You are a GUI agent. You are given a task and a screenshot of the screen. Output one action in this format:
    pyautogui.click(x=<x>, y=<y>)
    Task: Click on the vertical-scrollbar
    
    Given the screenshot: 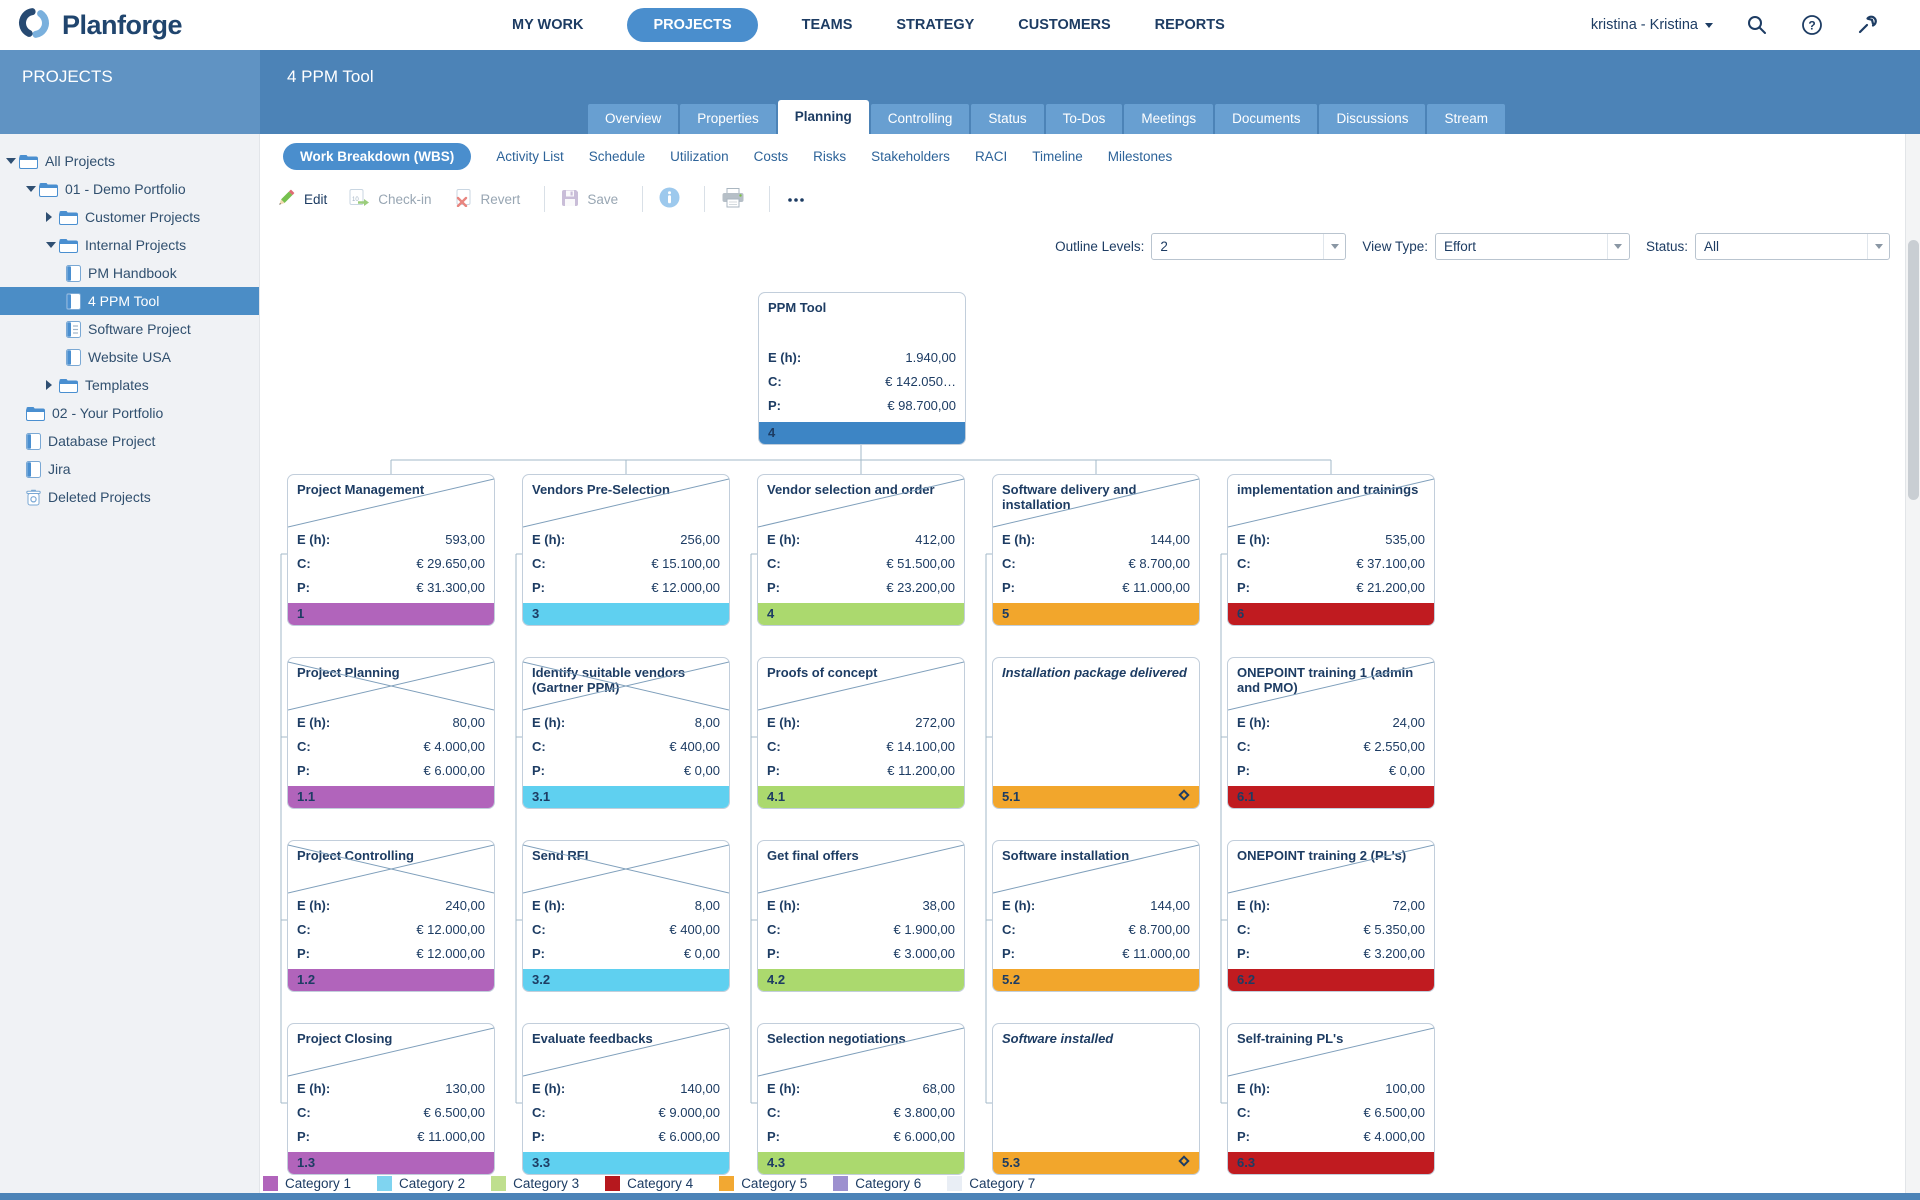 What is the action you would take?
    pyautogui.click(x=1912, y=663)
    